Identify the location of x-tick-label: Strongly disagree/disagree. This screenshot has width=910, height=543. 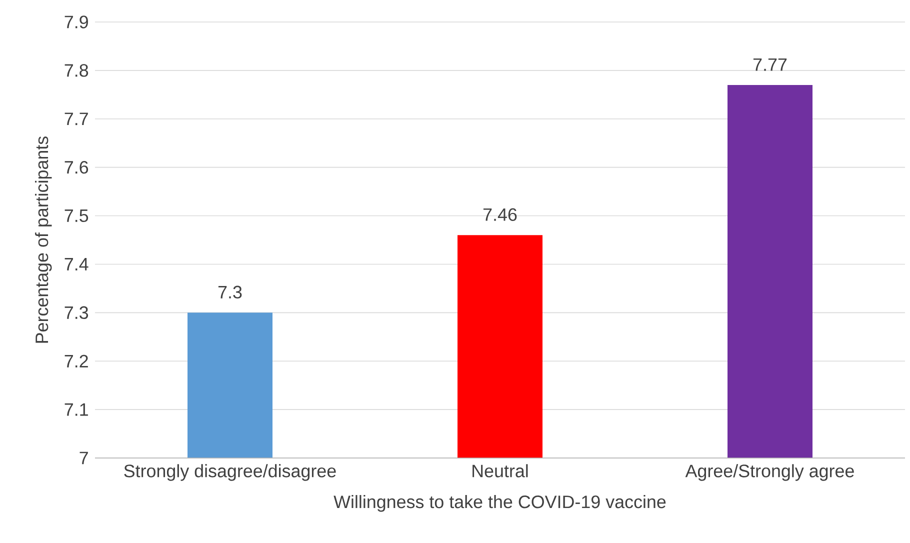
(230, 472).